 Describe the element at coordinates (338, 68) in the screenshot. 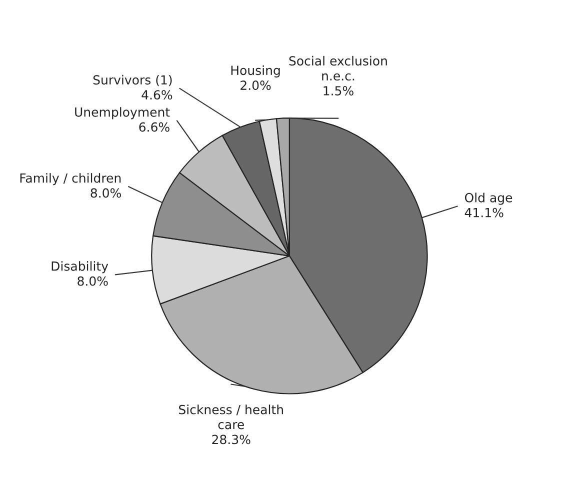

I see `slice-label: Social exclusion n.e.c.` at that location.